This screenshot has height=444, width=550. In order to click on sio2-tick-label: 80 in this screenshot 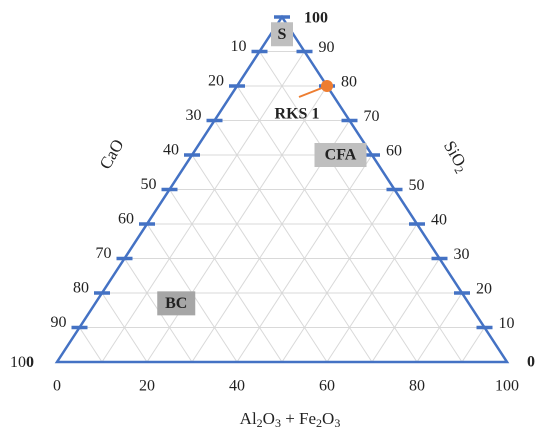, I will do `click(349, 82)`.